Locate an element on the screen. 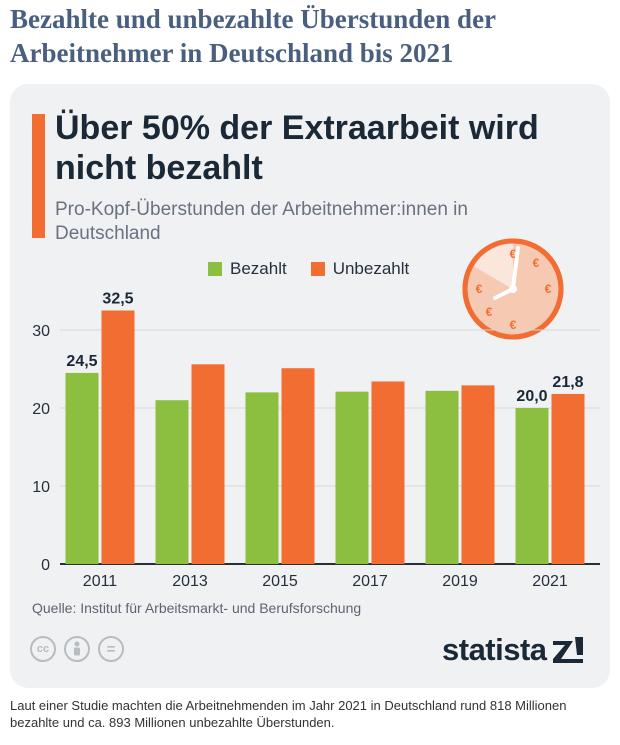  statista-logo-icon is located at coordinates (567, 650).